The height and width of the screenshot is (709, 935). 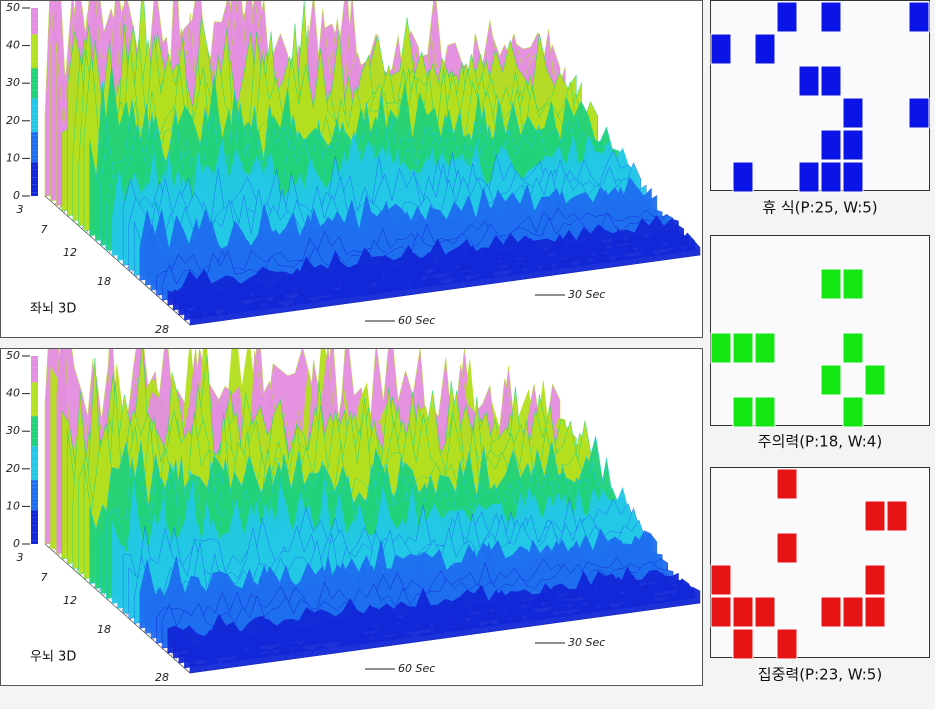 I want to click on panel-label: 좌뇌 3D, so click(x=53, y=309).